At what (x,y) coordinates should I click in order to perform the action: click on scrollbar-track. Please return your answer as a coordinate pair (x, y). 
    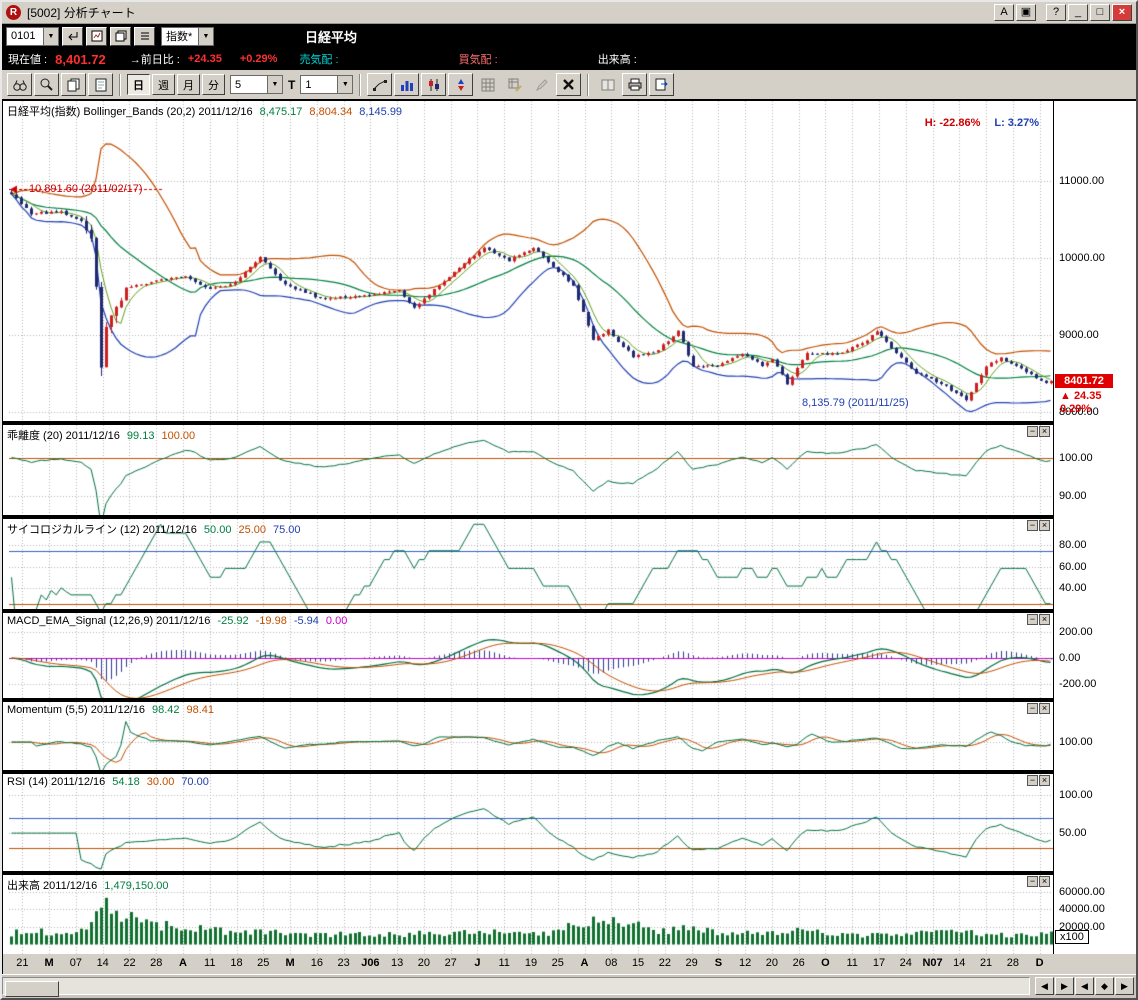
    Looking at the image, I should click on (516, 987).